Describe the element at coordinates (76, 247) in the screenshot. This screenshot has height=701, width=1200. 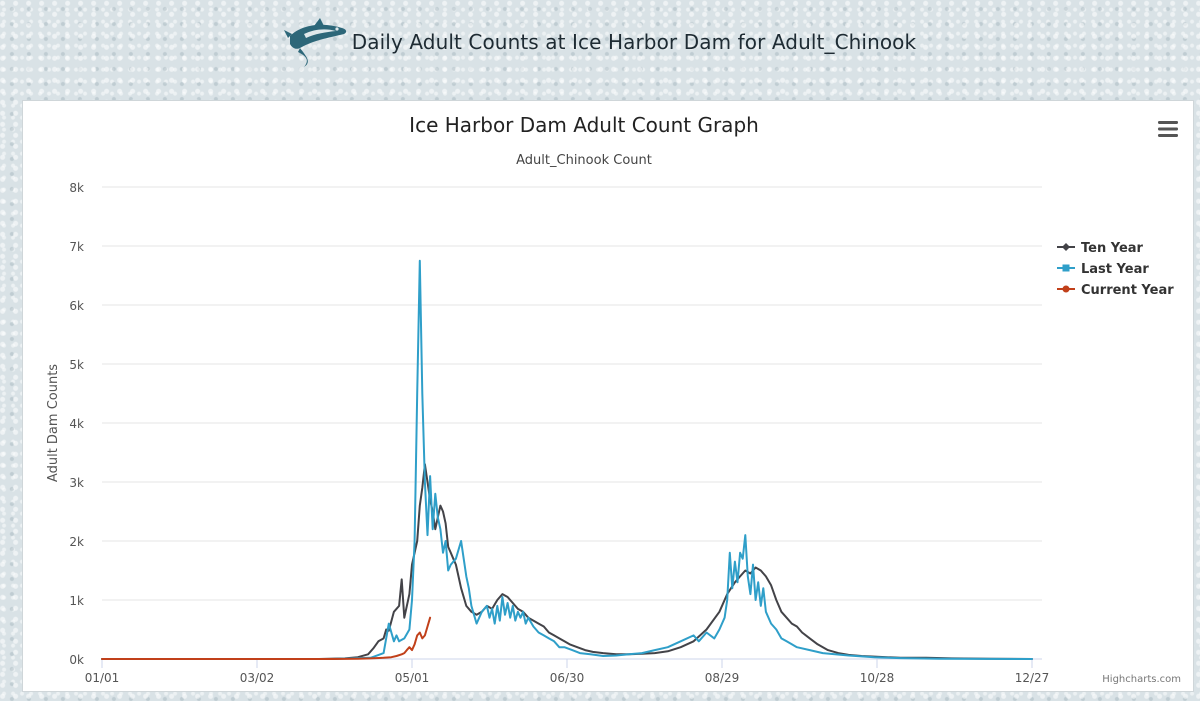
I see `y-tick-label: 7k` at that location.